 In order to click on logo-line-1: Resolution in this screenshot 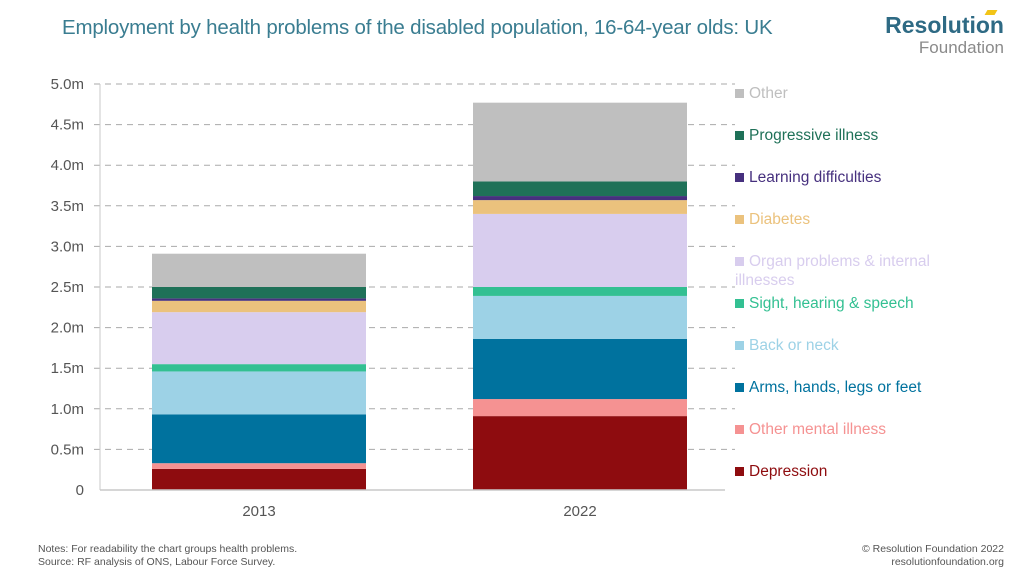, I will do `click(944, 24)`.